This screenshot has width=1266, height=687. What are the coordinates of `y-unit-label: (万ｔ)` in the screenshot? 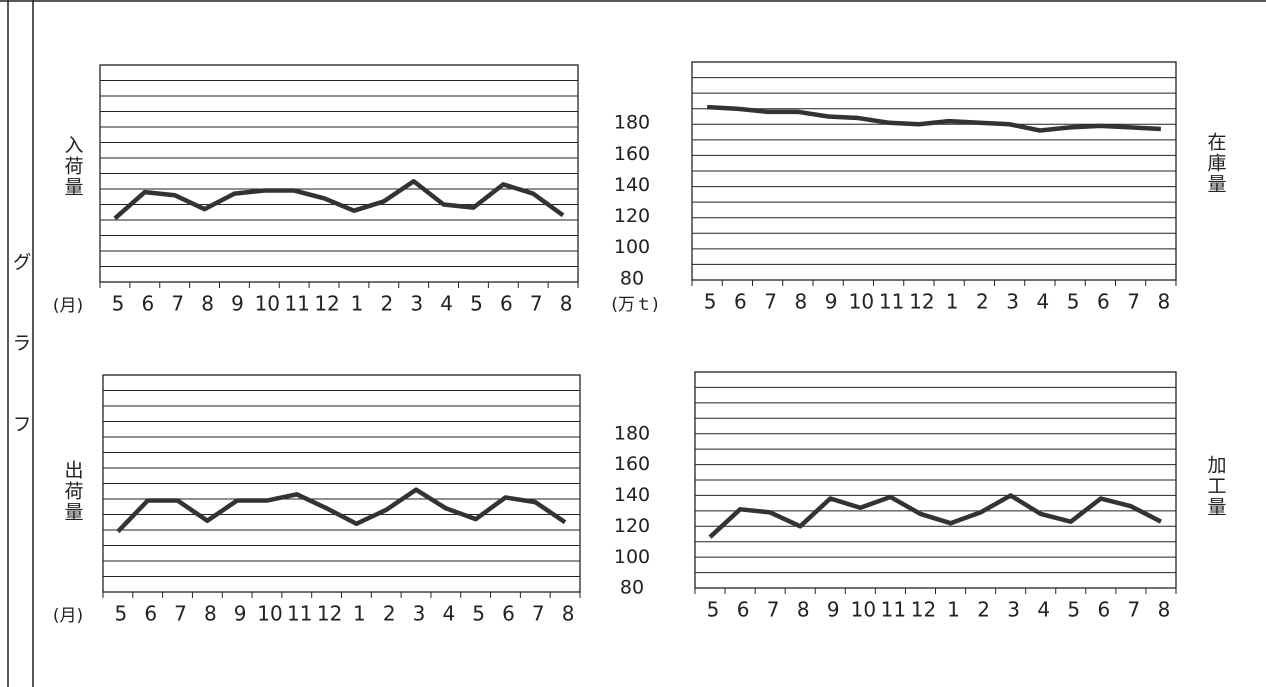 It's located at (634, 305).